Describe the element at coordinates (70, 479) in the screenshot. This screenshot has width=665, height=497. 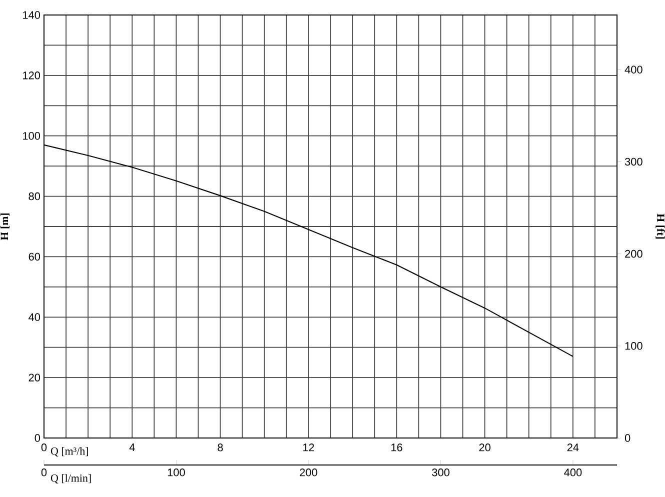
I see `x2-axis-title: Q [l/min]` at that location.